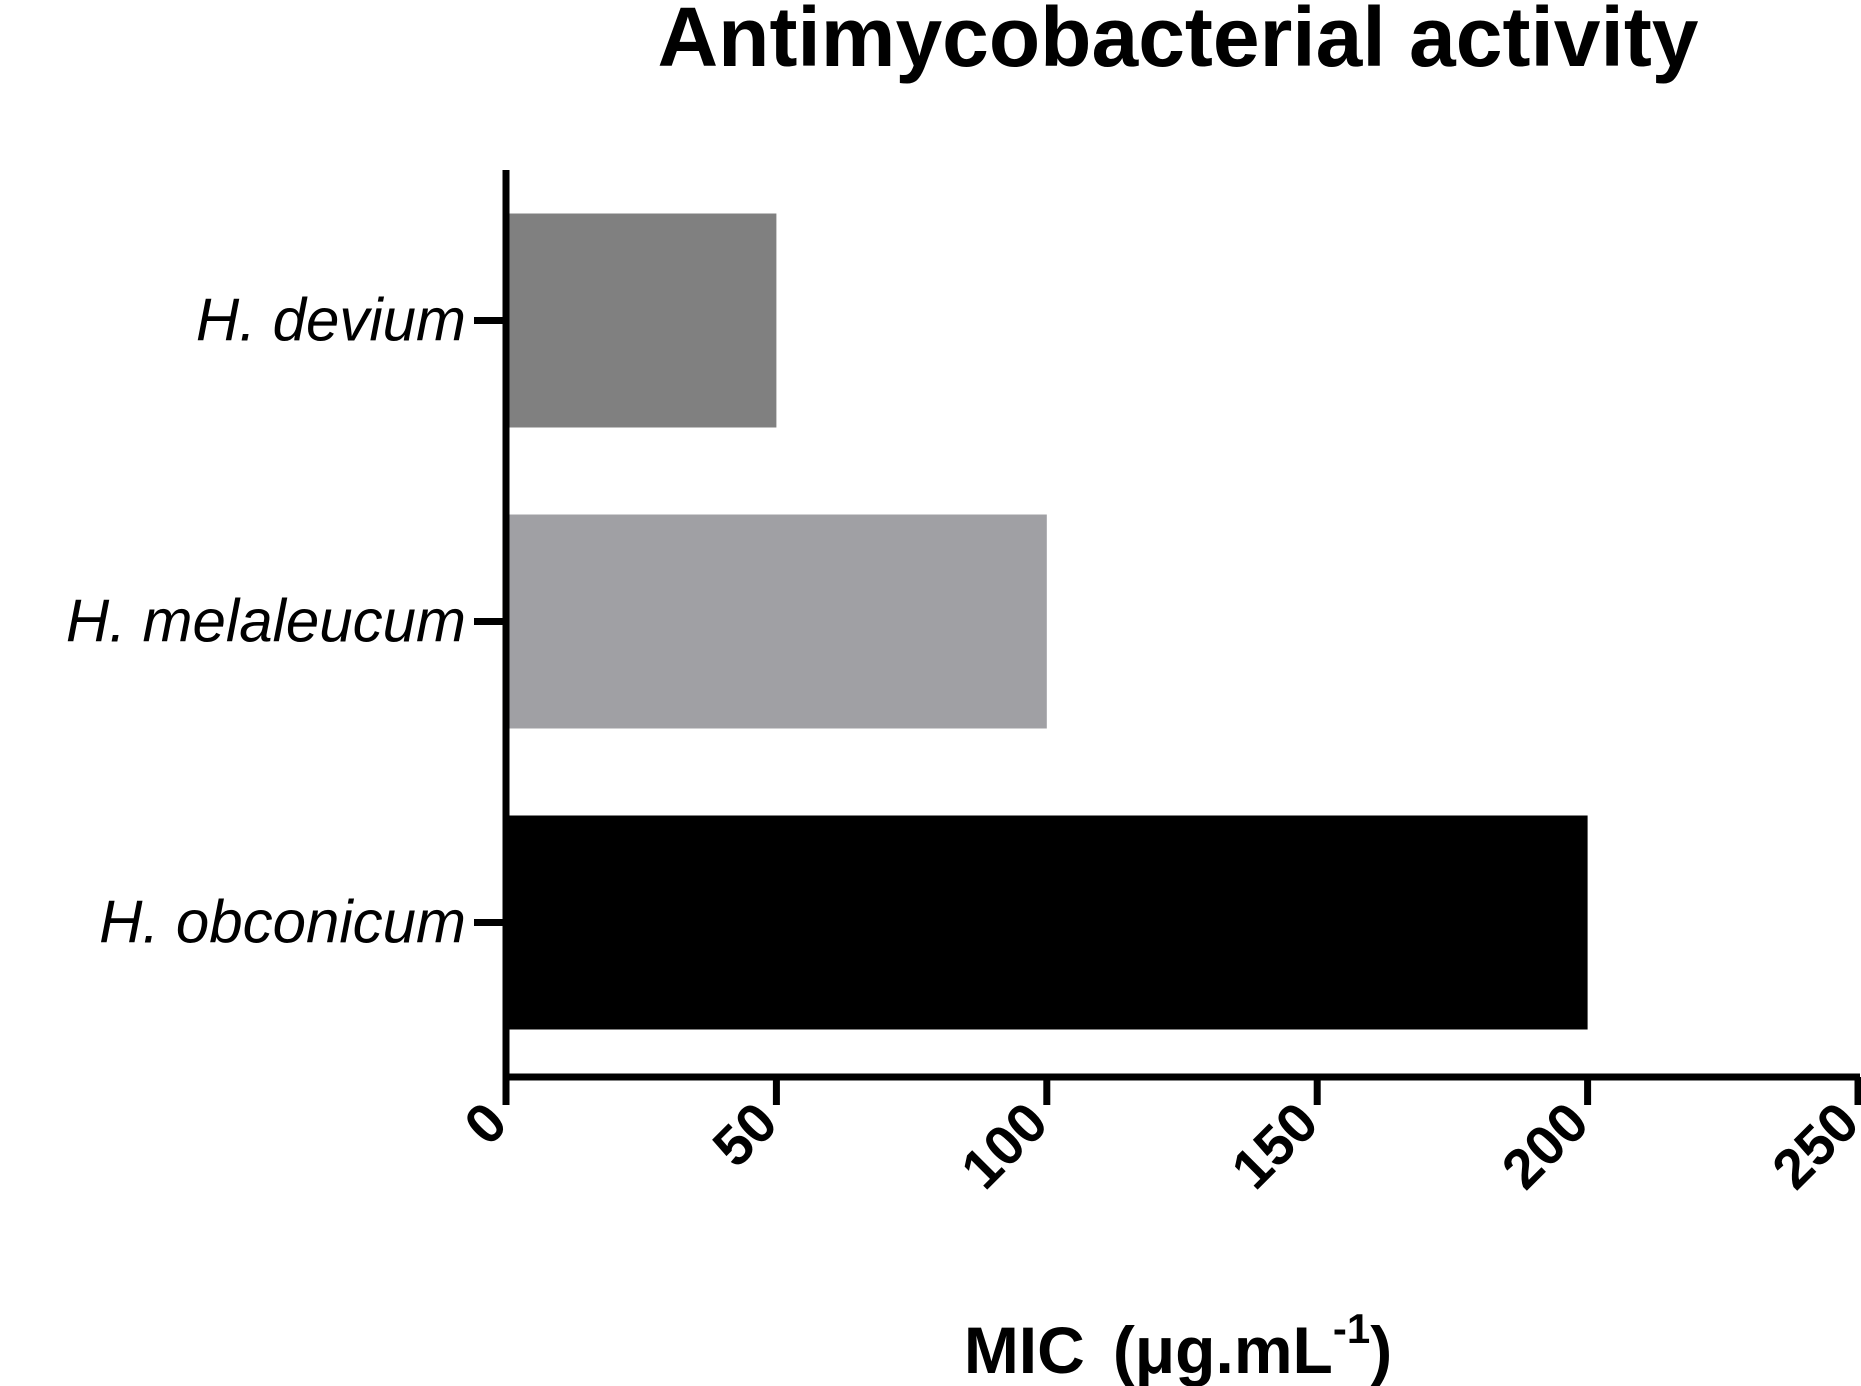  What do you see at coordinates (1024, 1349) in the screenshot?
I see `x-axis-label-main: MIC` at bounding box center [1024, 1349].